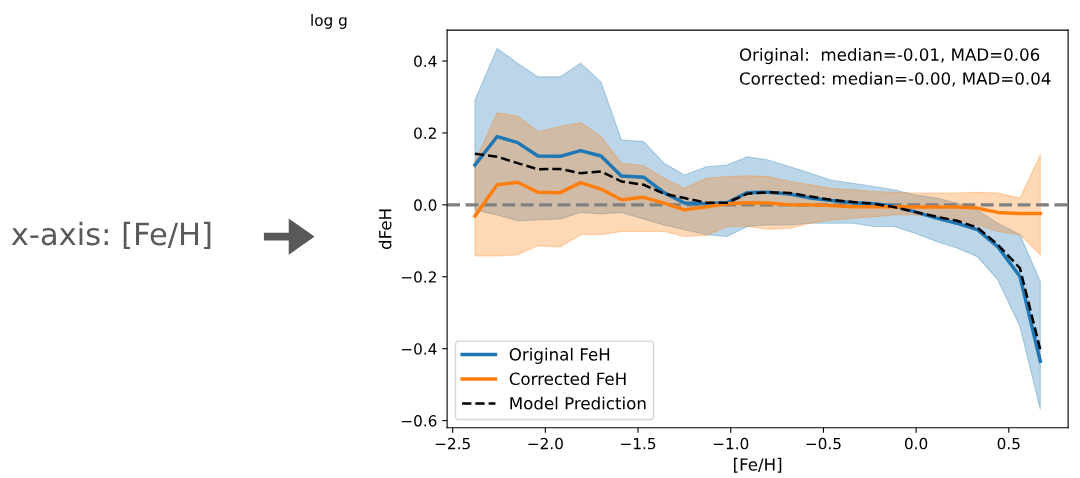 The image size is (1080, 478). Describe the element at coordinates (329, 21) in the screenshot. I see `text: log g` at that location.